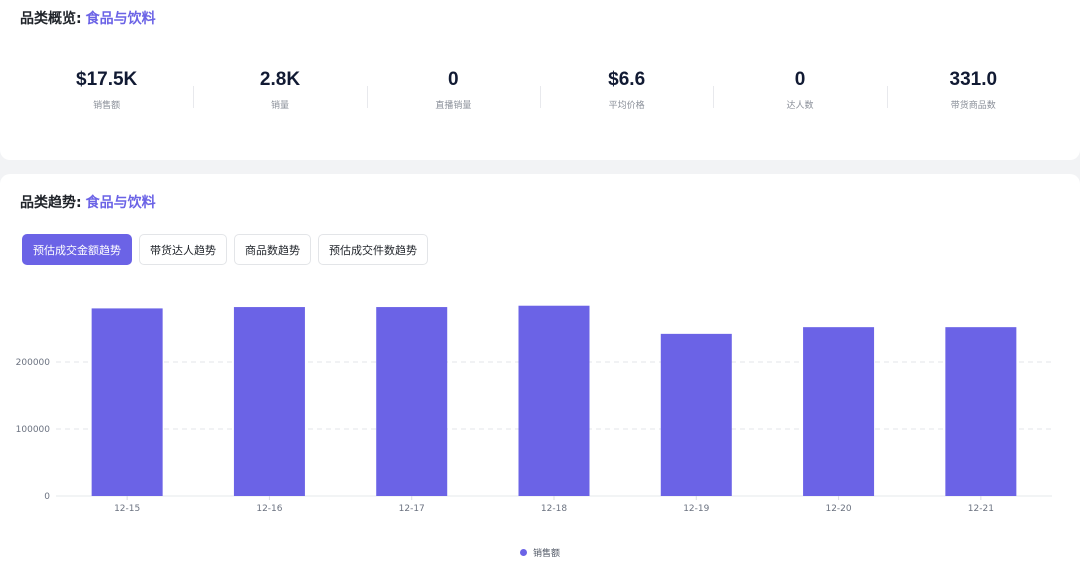 The height and width of the screenshot is (585, 1080). Describe the element at coordinates (626, 91) in the screenshot. I see `stat-average-price: $6.6 平均价格` at that location.